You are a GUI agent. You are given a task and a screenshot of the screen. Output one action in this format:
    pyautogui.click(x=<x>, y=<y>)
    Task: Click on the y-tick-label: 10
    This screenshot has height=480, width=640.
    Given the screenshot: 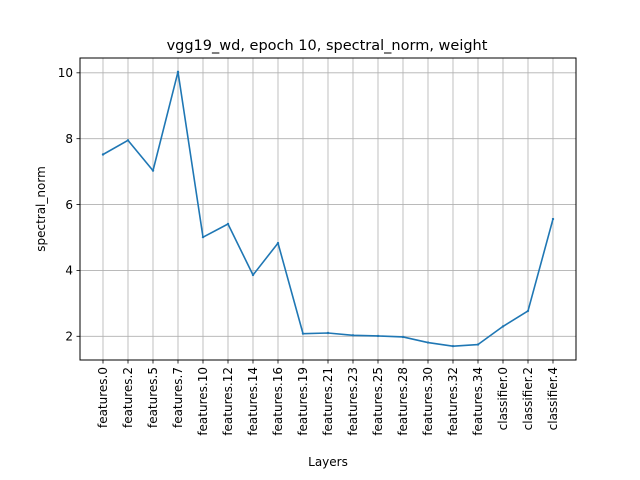 What is the action you would take?
    pyautogui.click(x=65, y=73)
    